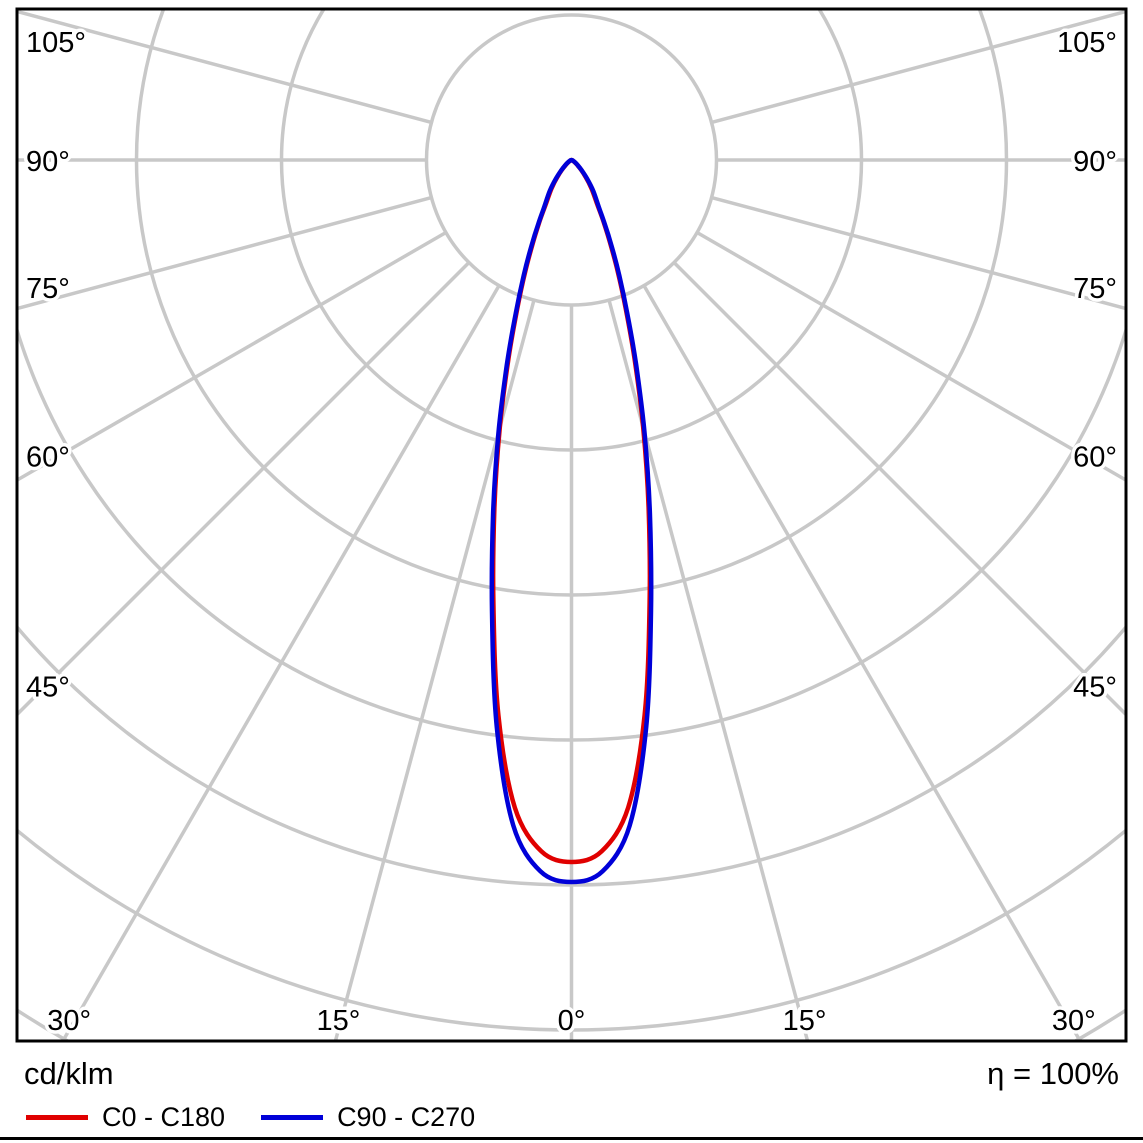 This screenshot has height=1143, width=1143. I want to click on legend-line-blue-icon, so click(292, 1117).